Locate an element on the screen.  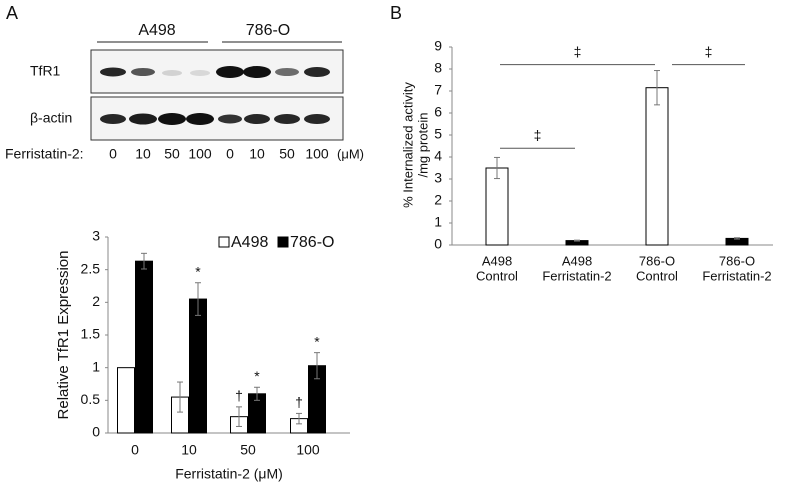
panel-label: B is located at coordinates (396, 13).